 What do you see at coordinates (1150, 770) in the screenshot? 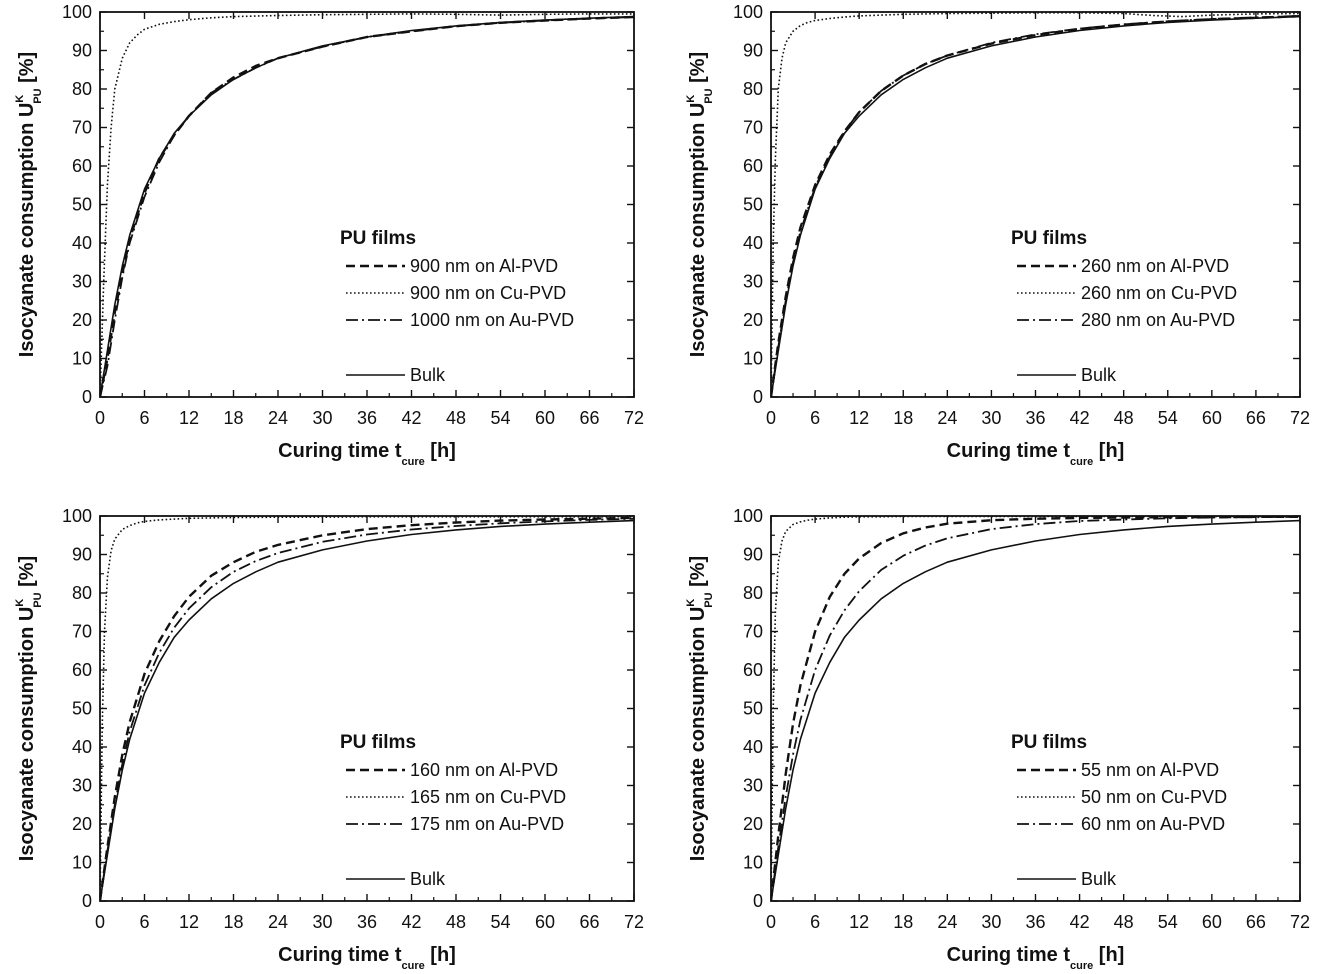
I see `legend-label: 55 nm on Al-PVD` at bounding box center [1150, 770].